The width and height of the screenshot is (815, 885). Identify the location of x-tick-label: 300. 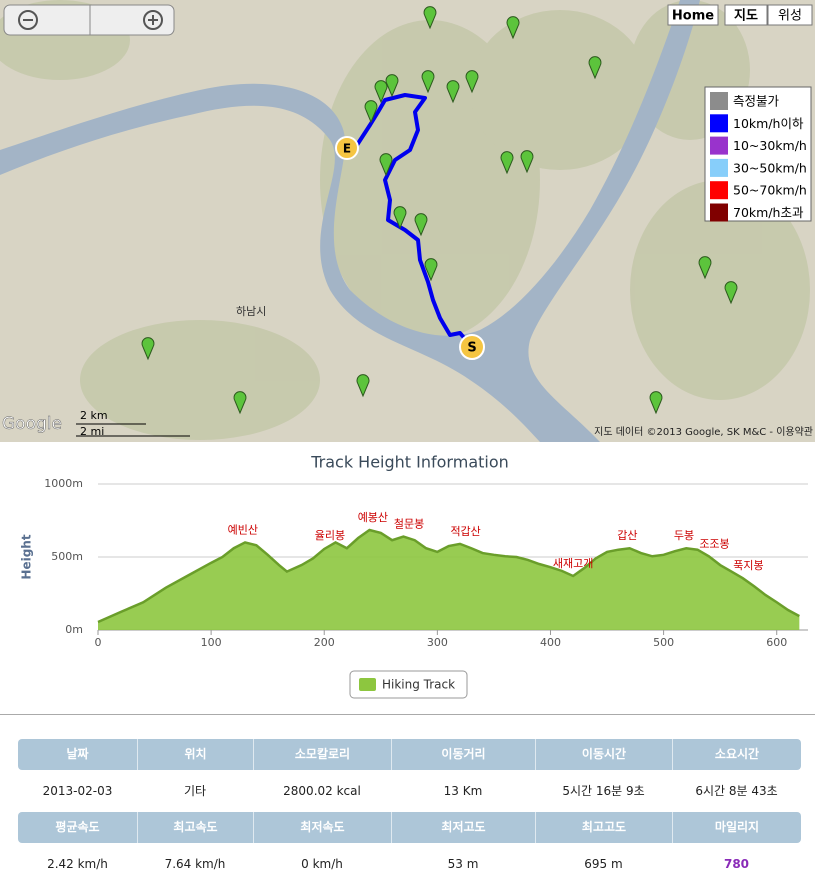
(437, 642).